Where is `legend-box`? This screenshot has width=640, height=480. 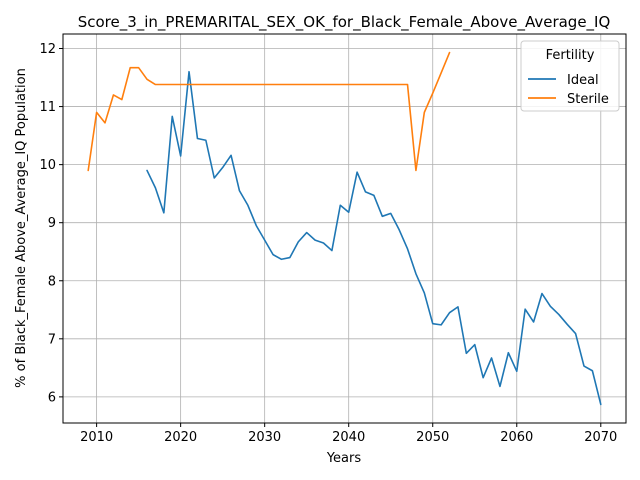 legend-box is located at coordinates (570, 76).